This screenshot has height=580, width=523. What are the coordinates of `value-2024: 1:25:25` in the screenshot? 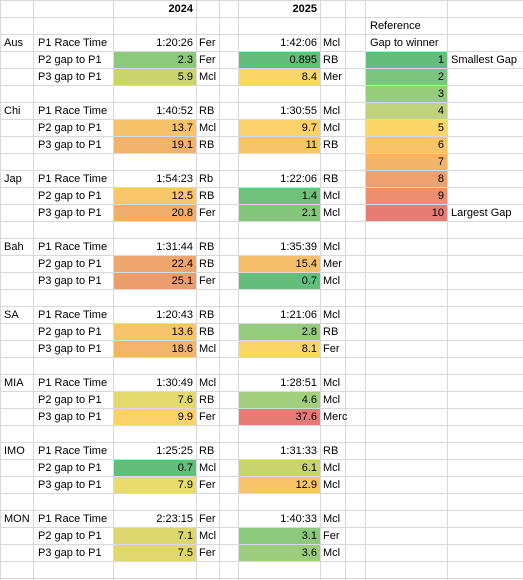 It's located at (174, 451).